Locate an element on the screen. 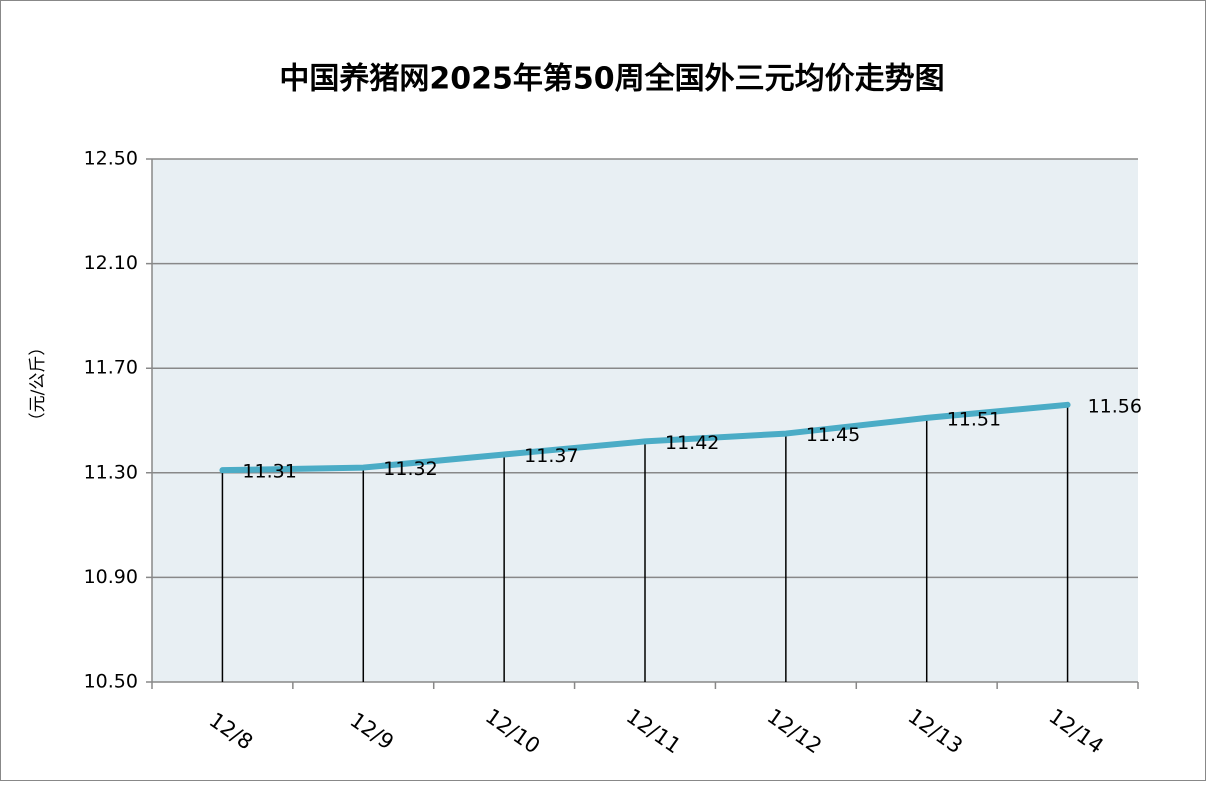 Image resolution: width=1206 pixels, height=785 pixels. y-axis-label: （元/公斤） is located at coordinates (38, 384).